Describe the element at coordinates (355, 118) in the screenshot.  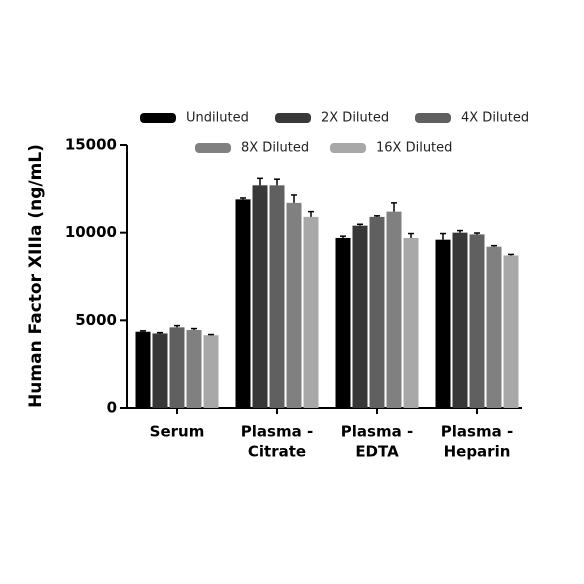
I see `legend-label: 2X Diluted` at that location.